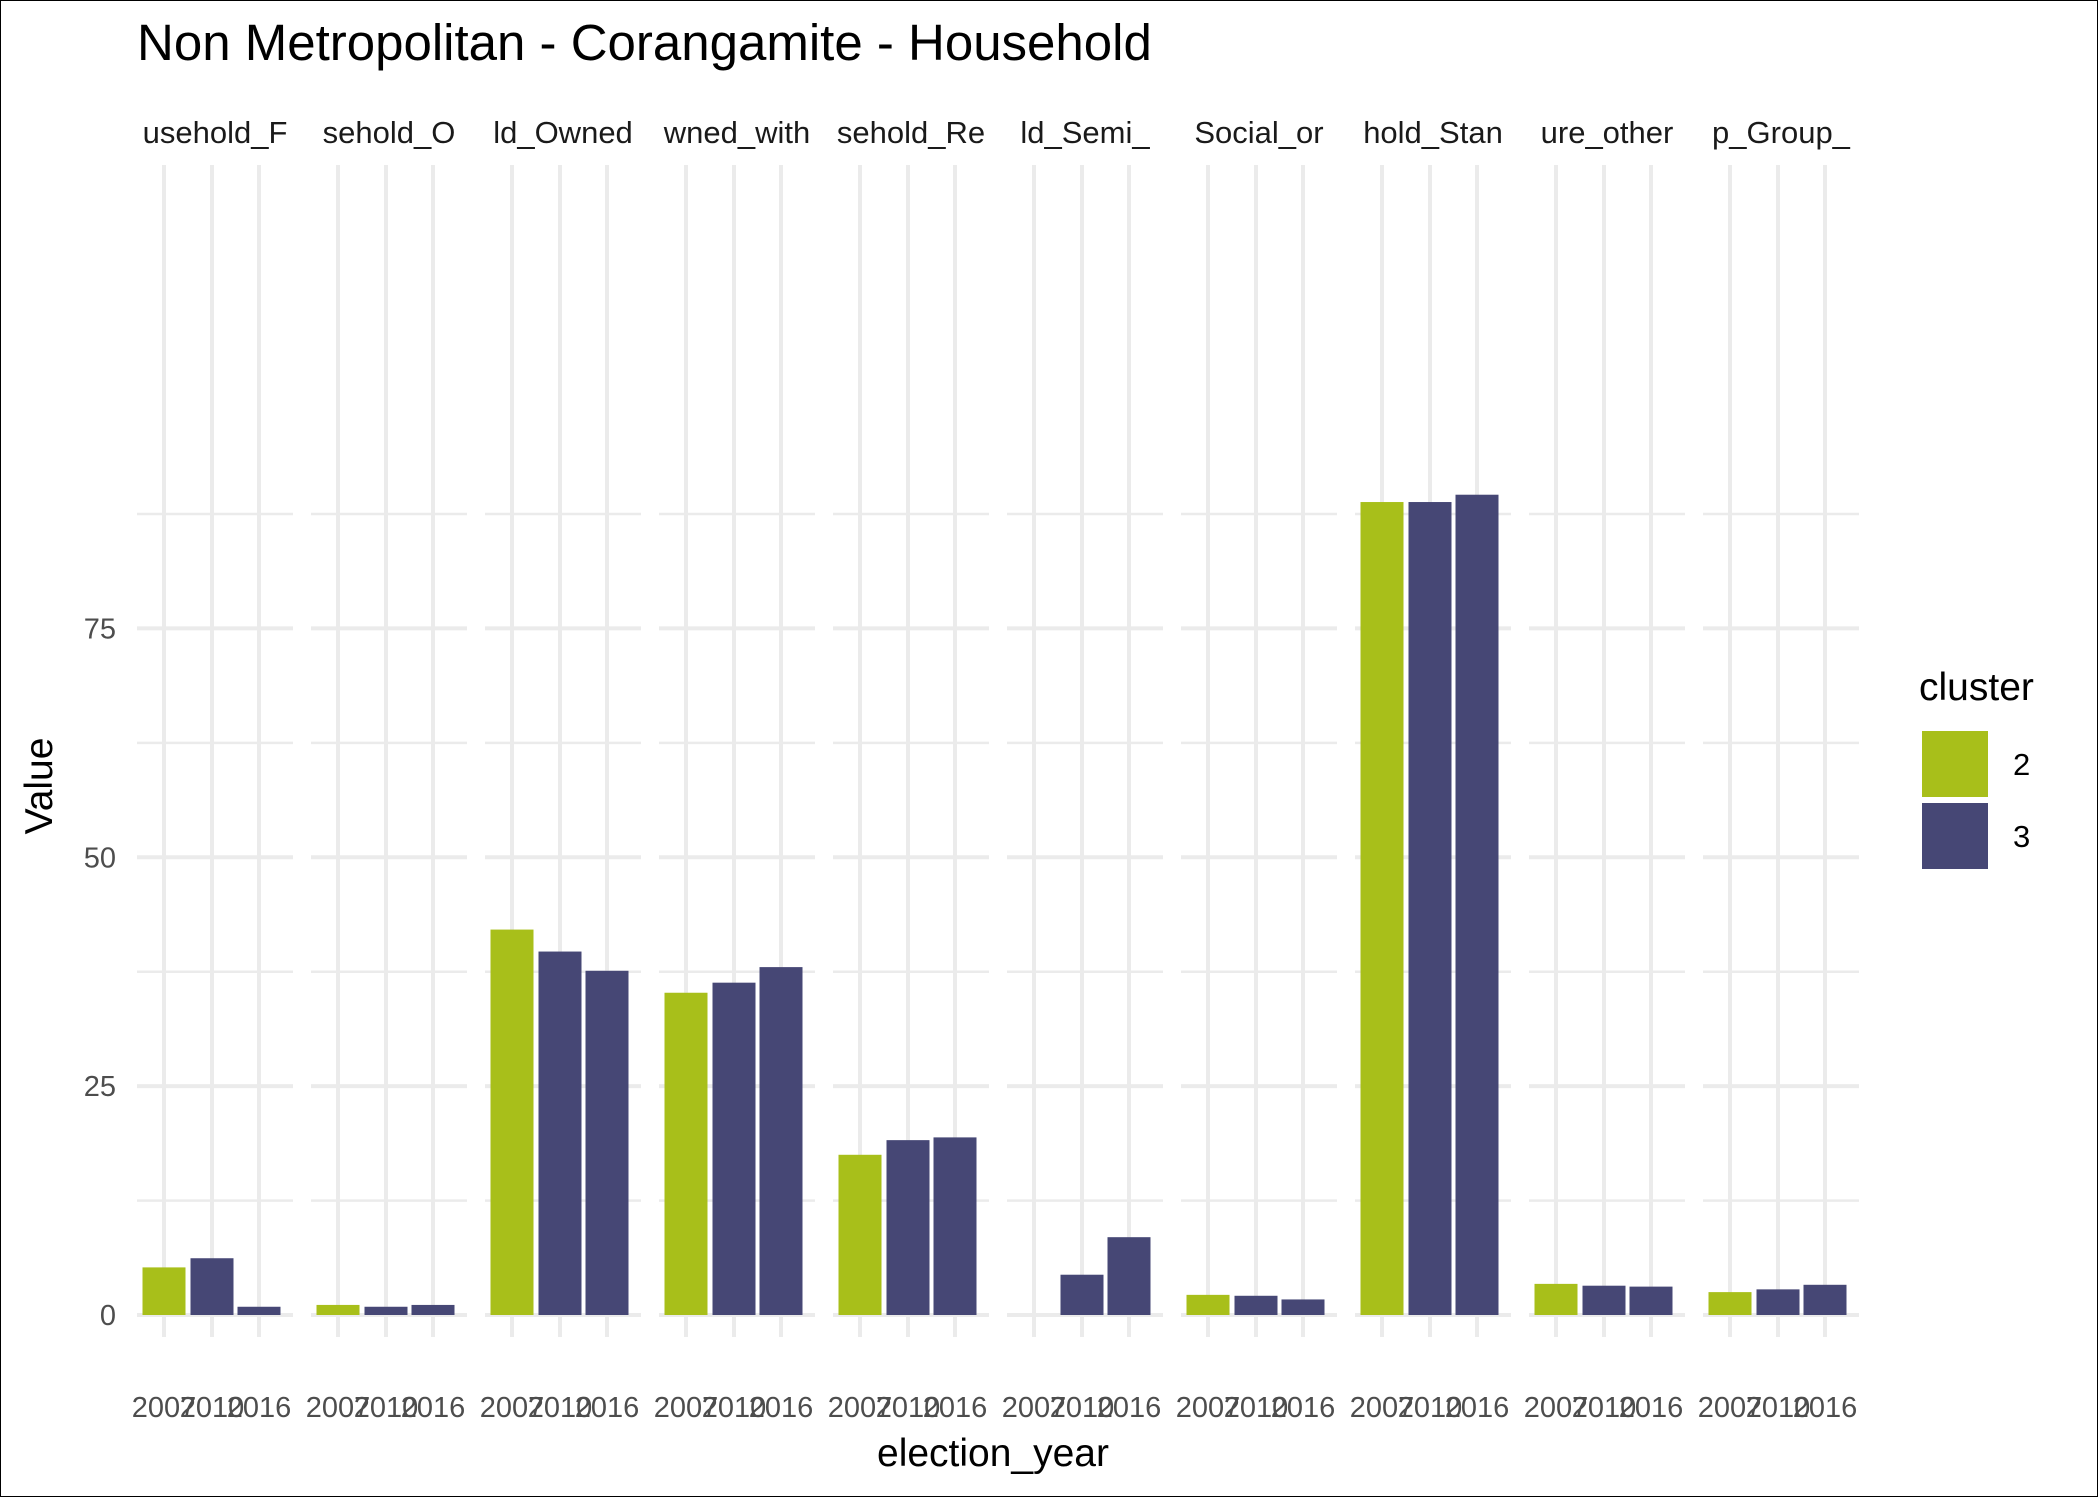 The height and width of the screenshot is (1499, 2100). Describe the element at coordinates (1433, 132) in the screenshot. I see `facet-strip-label: hold_Stan` at that location.